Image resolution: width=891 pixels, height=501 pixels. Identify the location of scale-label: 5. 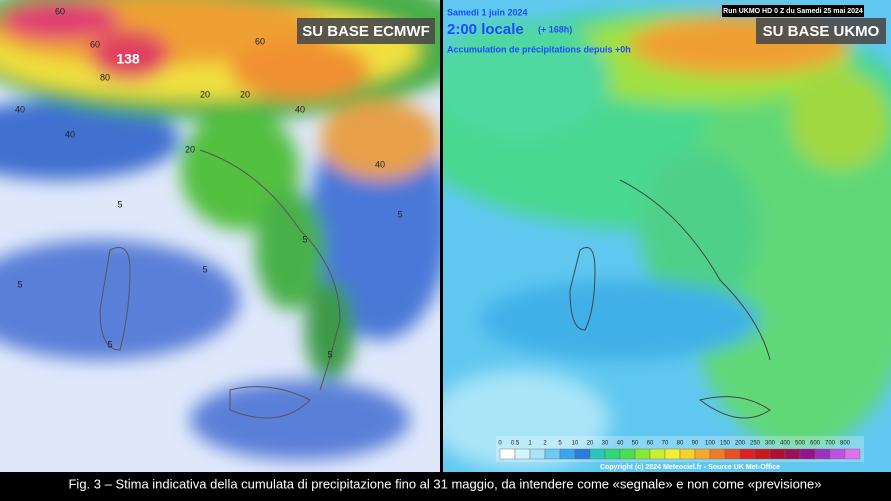
(560, 444).